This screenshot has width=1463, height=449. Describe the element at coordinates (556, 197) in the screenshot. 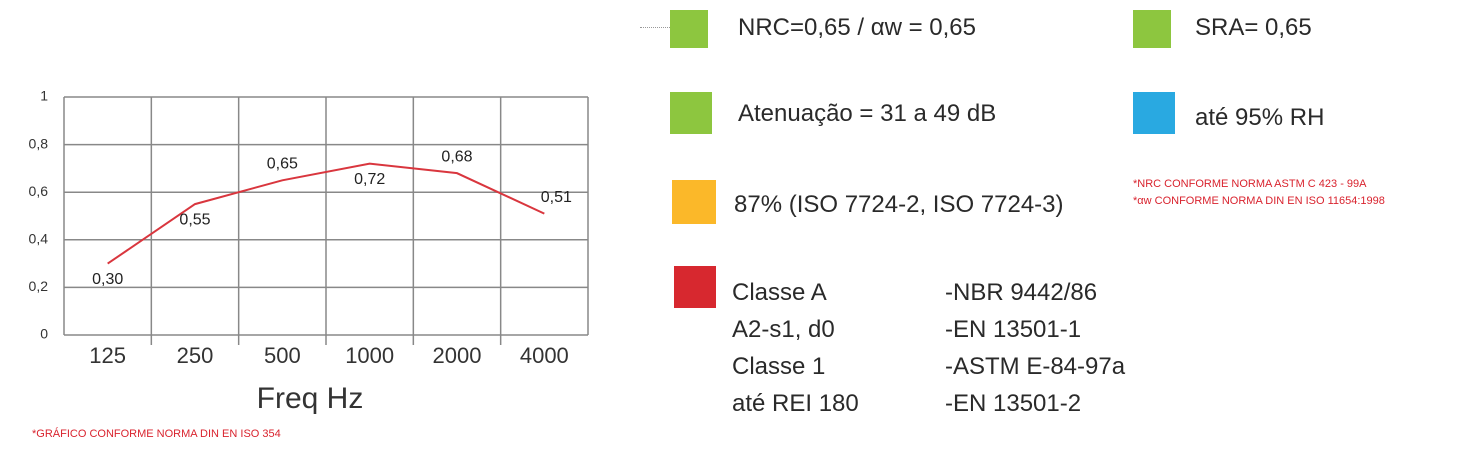

I see `data-label: 0,51` at that location.